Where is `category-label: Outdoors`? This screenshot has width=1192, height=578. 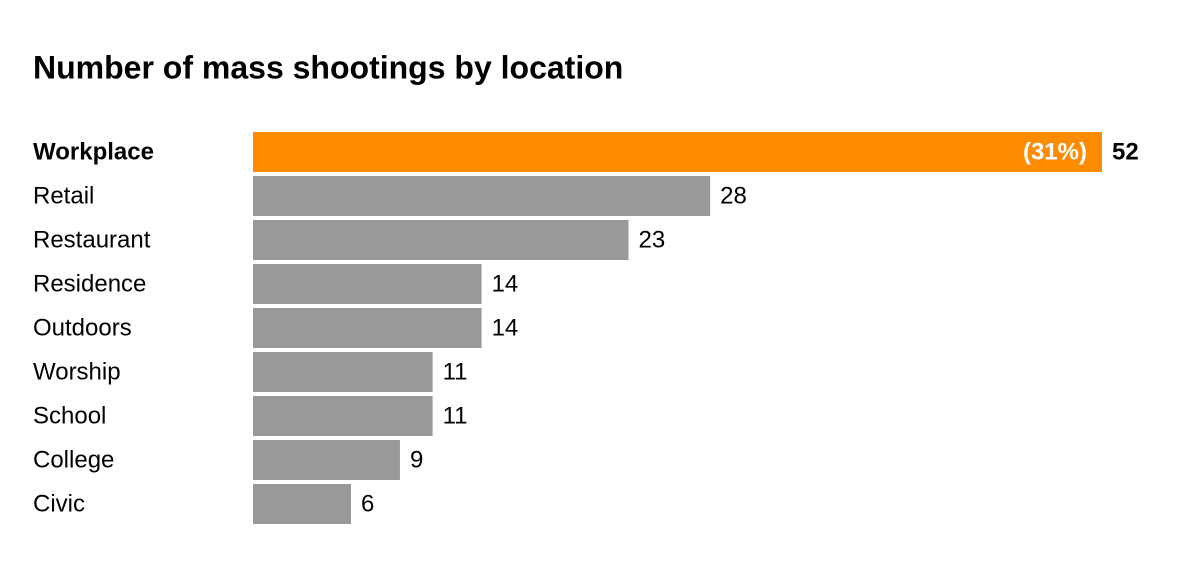 category-label: Outdoors is located at coordinates (82, 327).